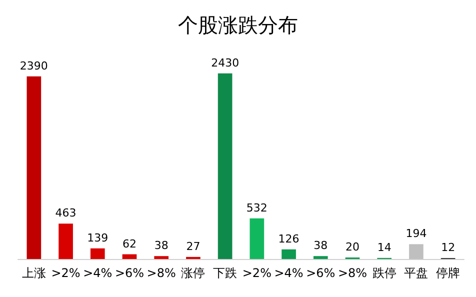  I want to click on data-label: 139, so click(97, 237).